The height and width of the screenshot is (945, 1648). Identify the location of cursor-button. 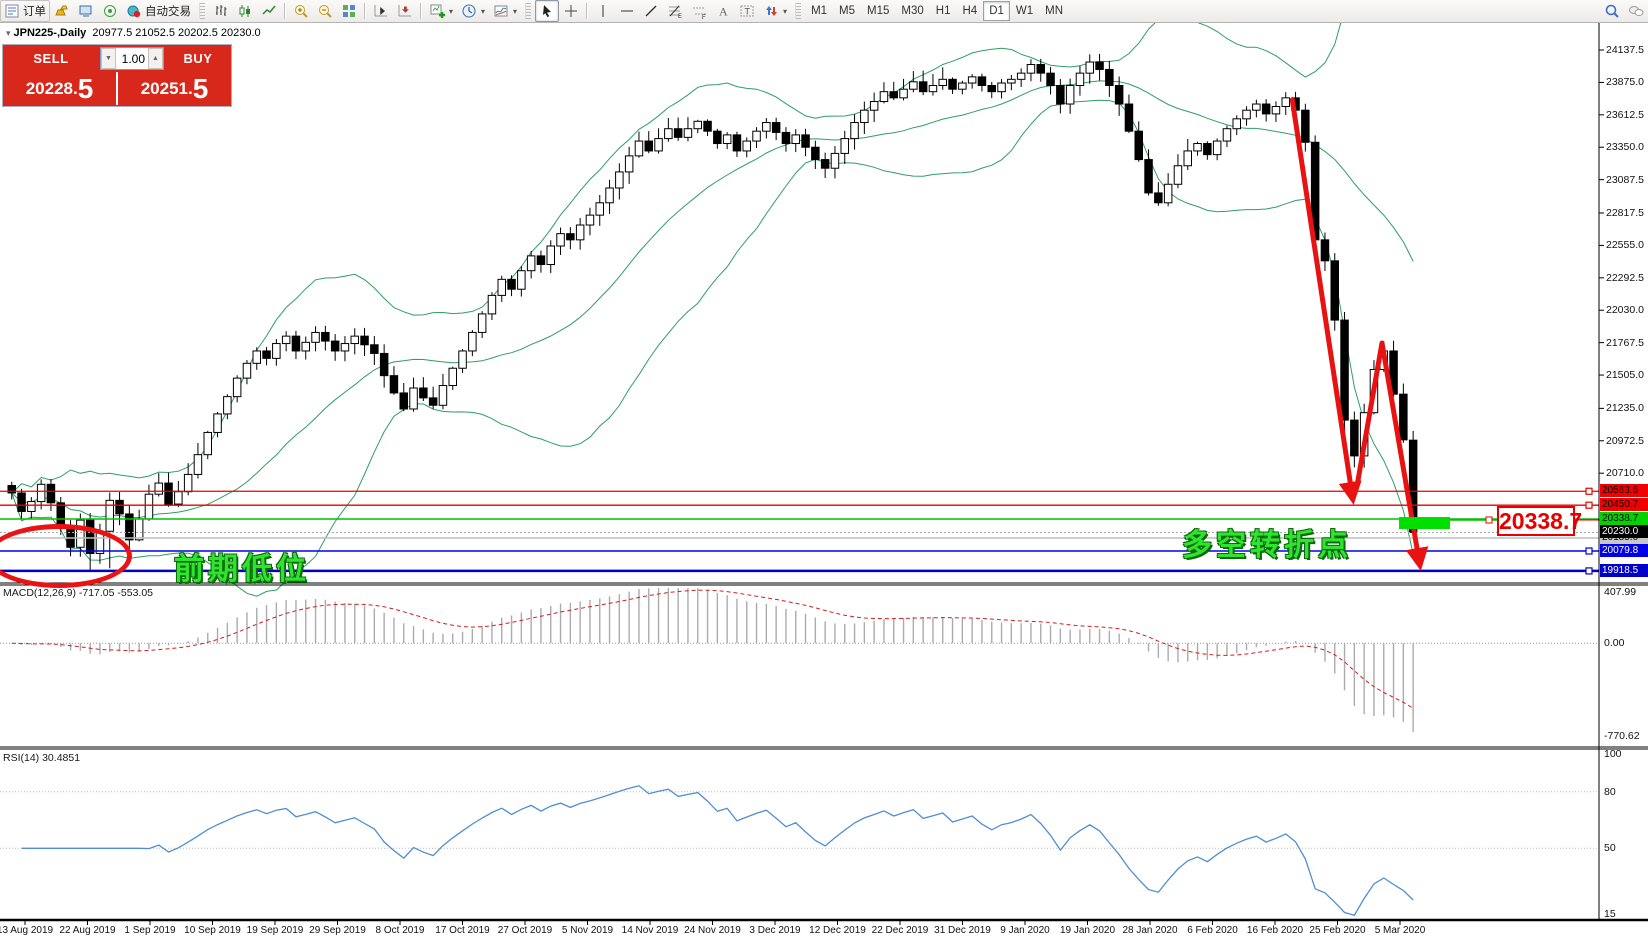
(547, 11).